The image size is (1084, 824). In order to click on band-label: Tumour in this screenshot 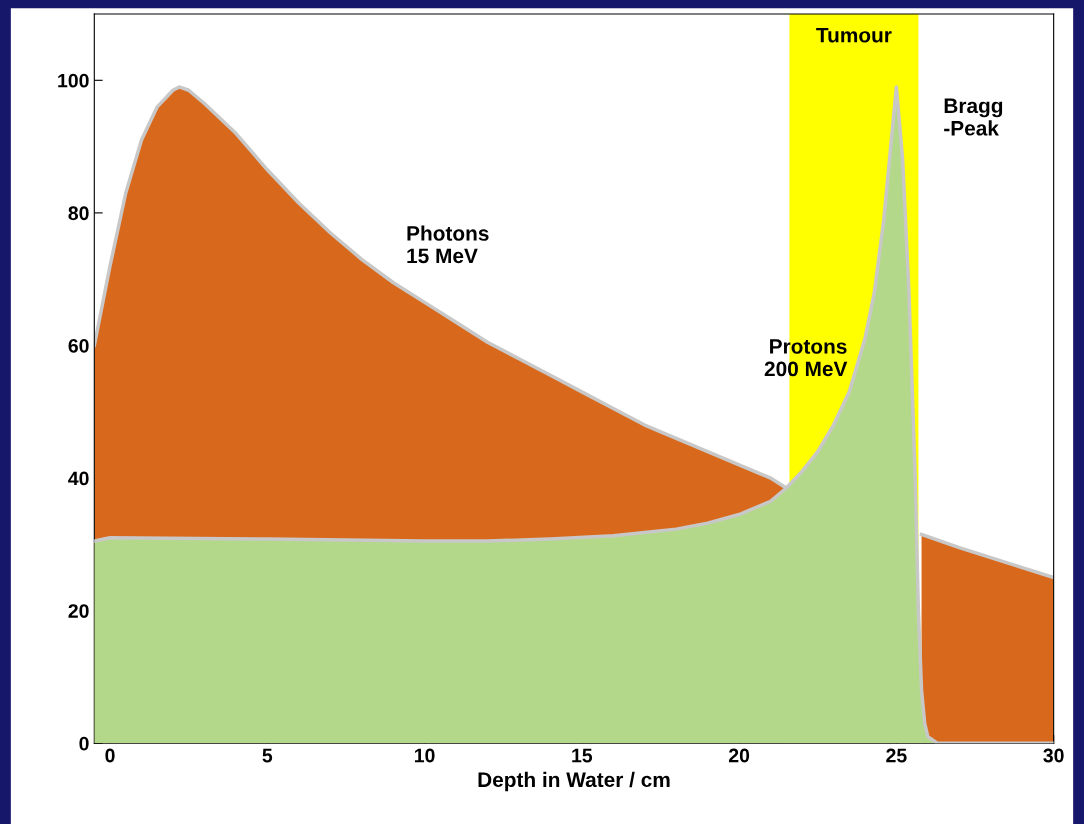, I will do `click(854, 35)`.